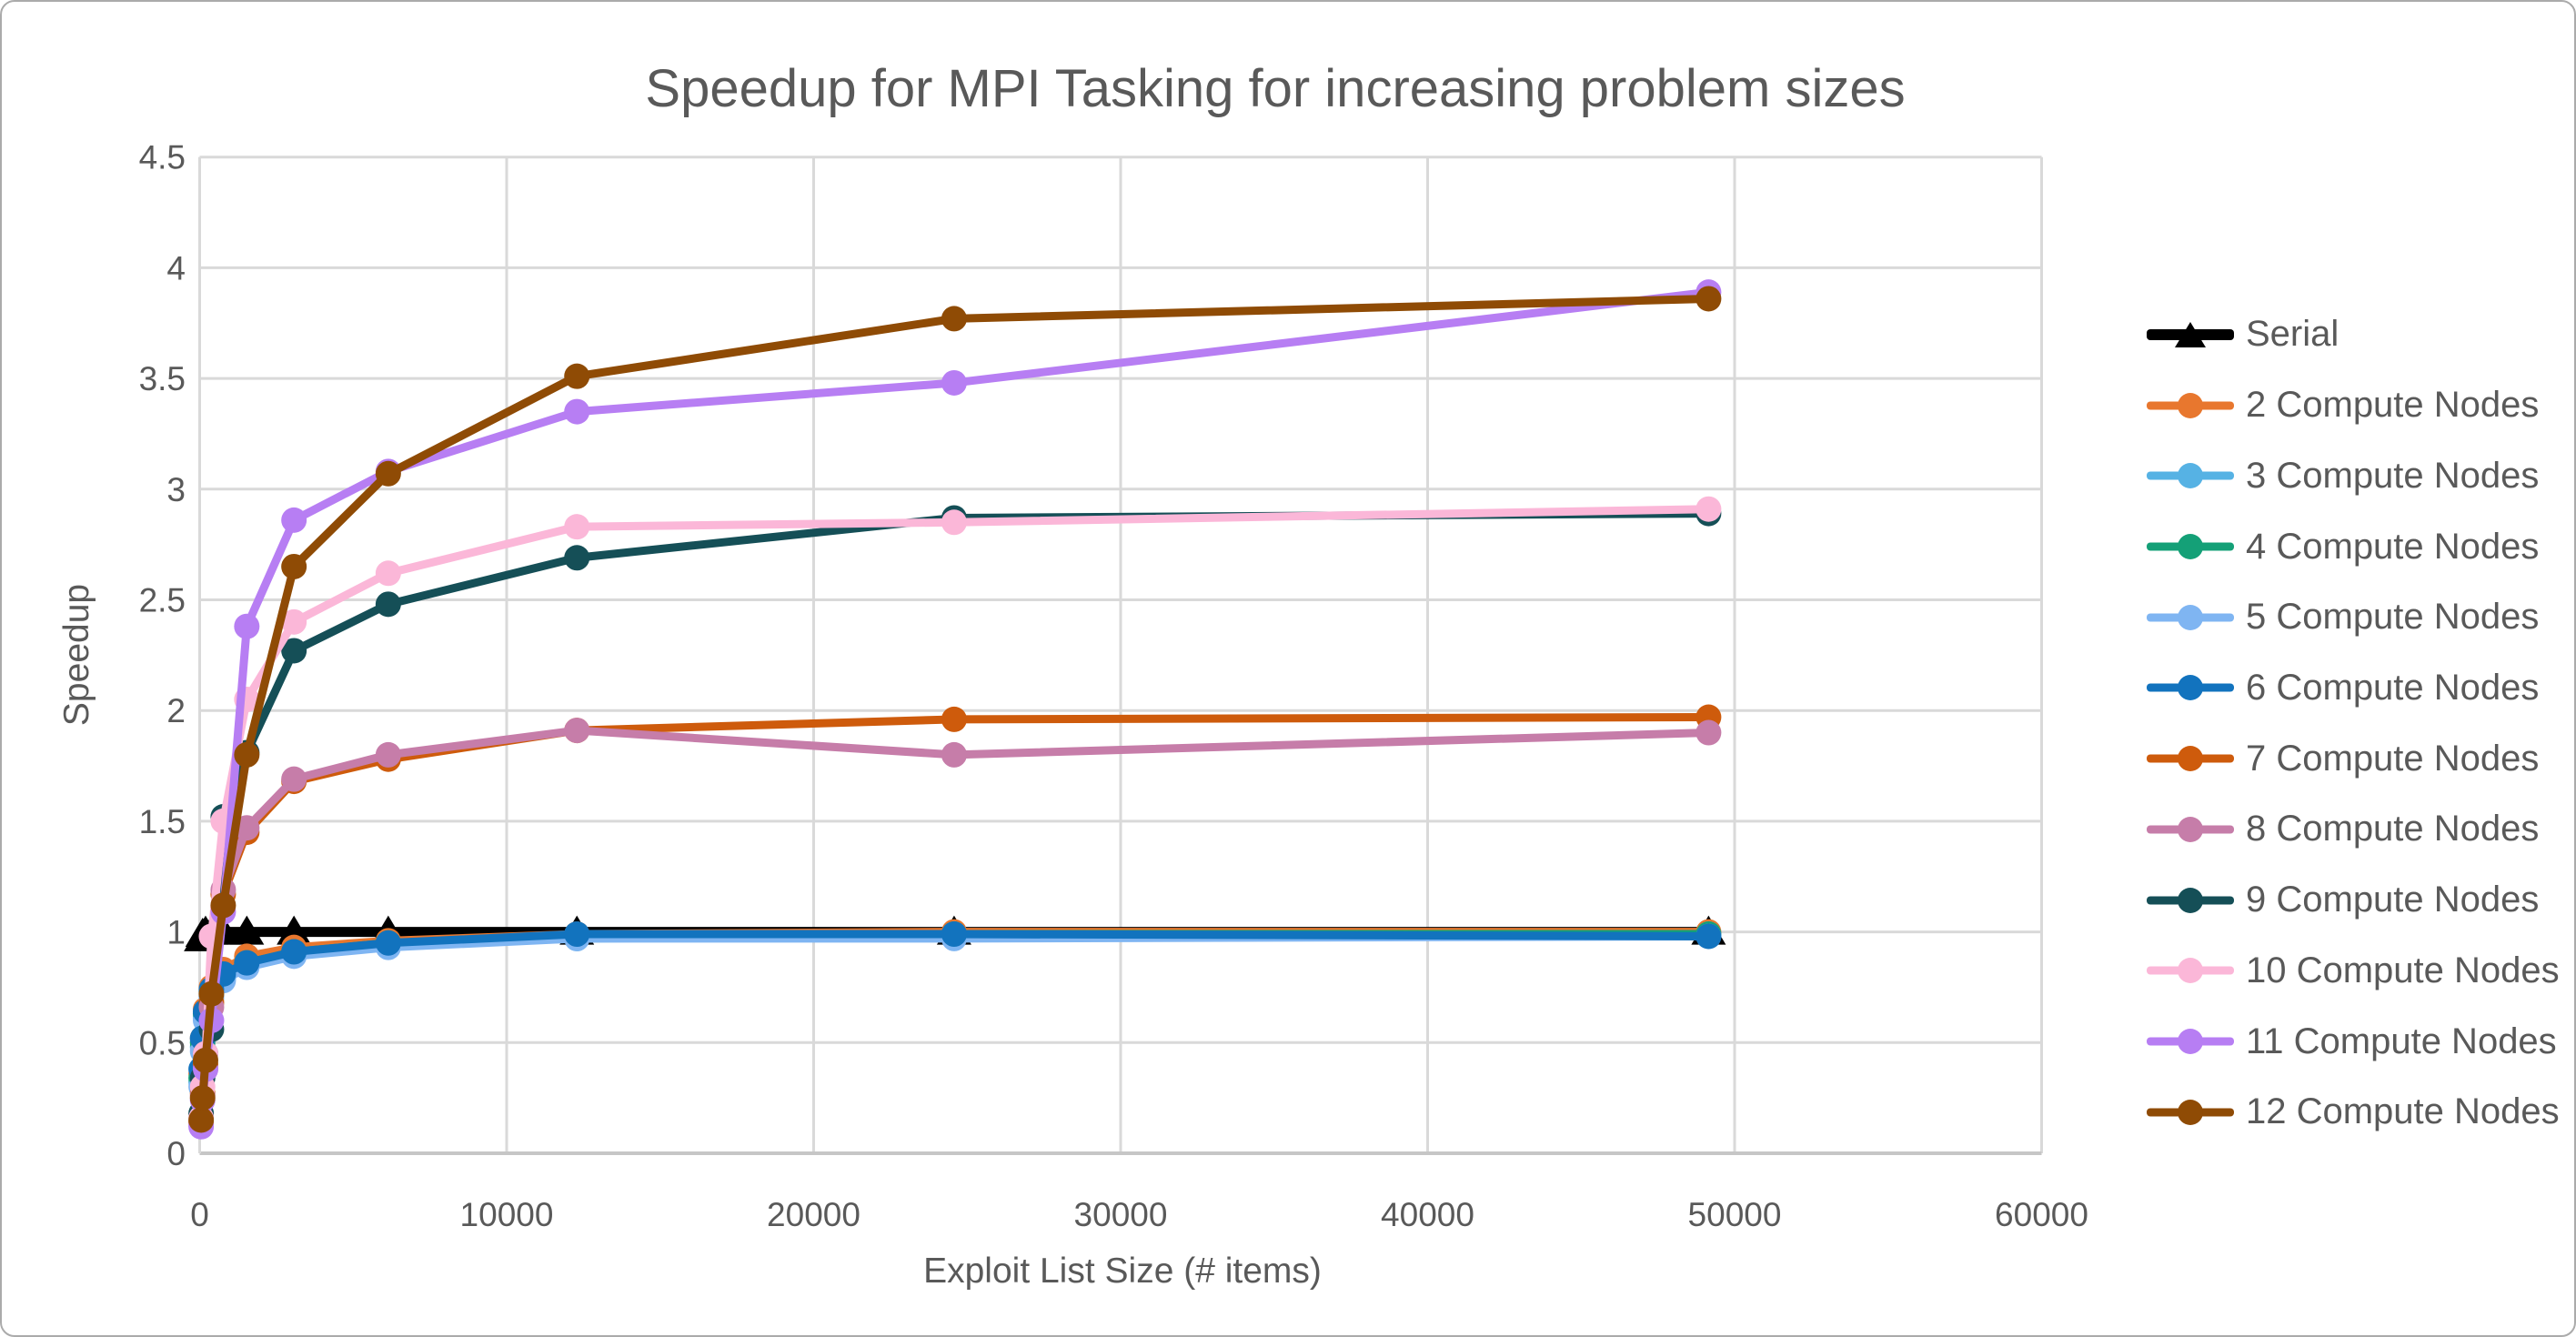  What do you see at coordinates (1122, 1271) in the screenshot?
I see `x-axis-title: Exploit List Size (# items)` at bounding box center [1122, 1271].